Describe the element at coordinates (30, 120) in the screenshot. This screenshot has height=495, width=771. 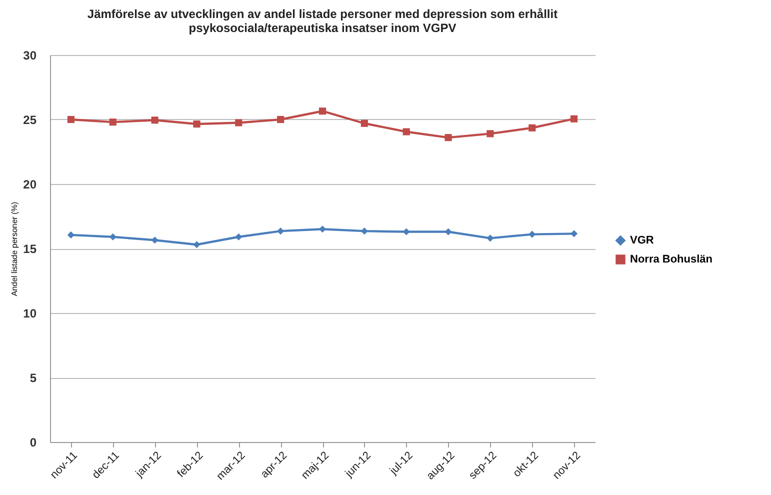
I see `y-tick-label: 25` at that location.